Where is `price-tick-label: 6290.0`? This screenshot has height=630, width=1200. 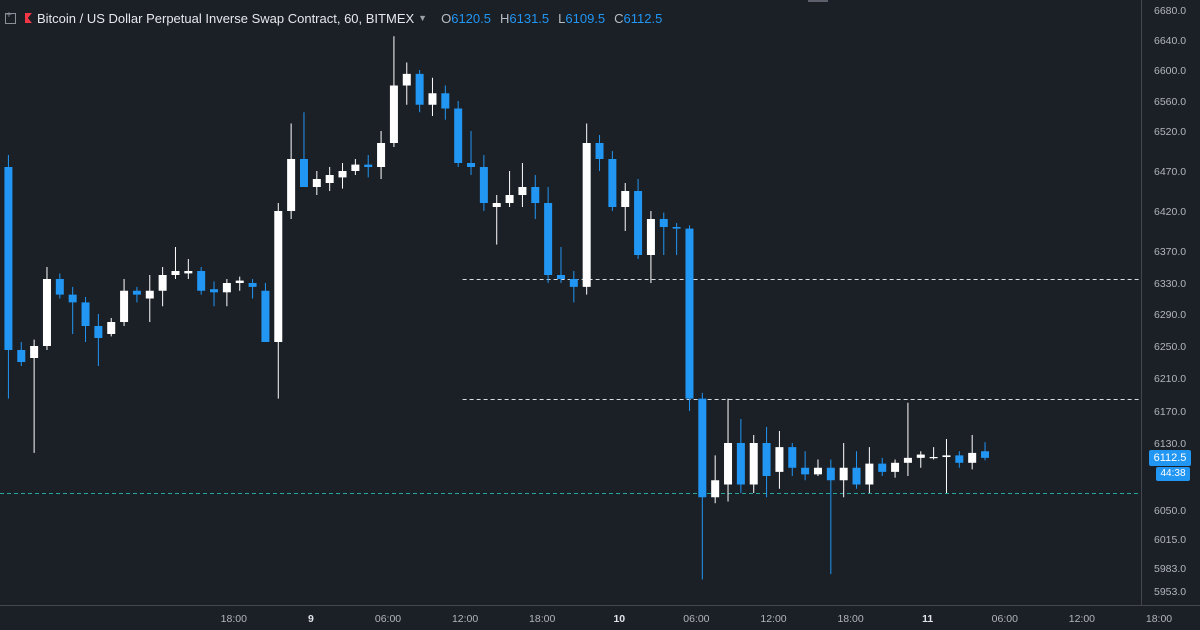
price-tick-label: 6290.0 is located at coordinates (1170, 315).